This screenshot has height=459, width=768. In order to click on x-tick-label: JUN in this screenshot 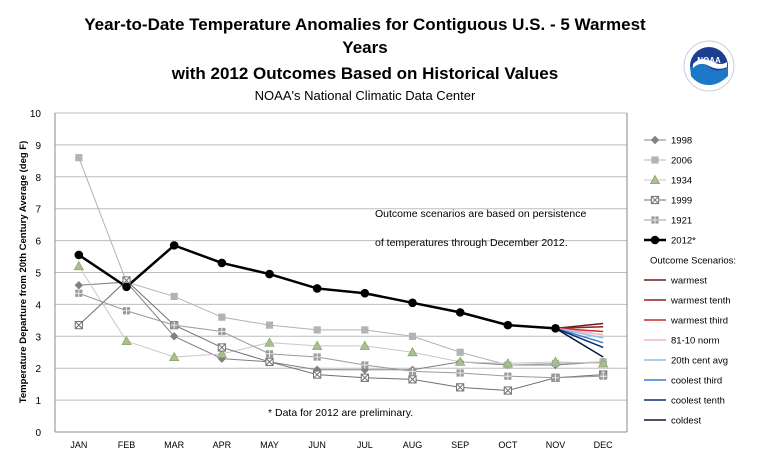, I will do `click(317, 445)`.